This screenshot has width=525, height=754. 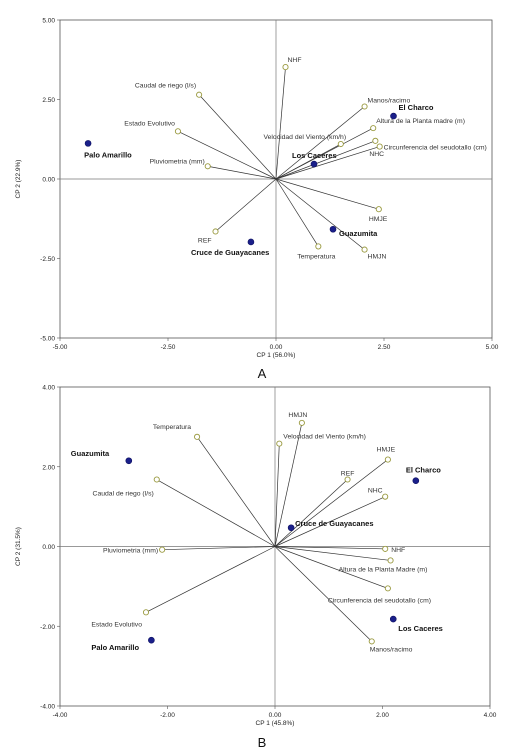 I want to click on site-point-palo-amarillo, so click(x=151, y=640).